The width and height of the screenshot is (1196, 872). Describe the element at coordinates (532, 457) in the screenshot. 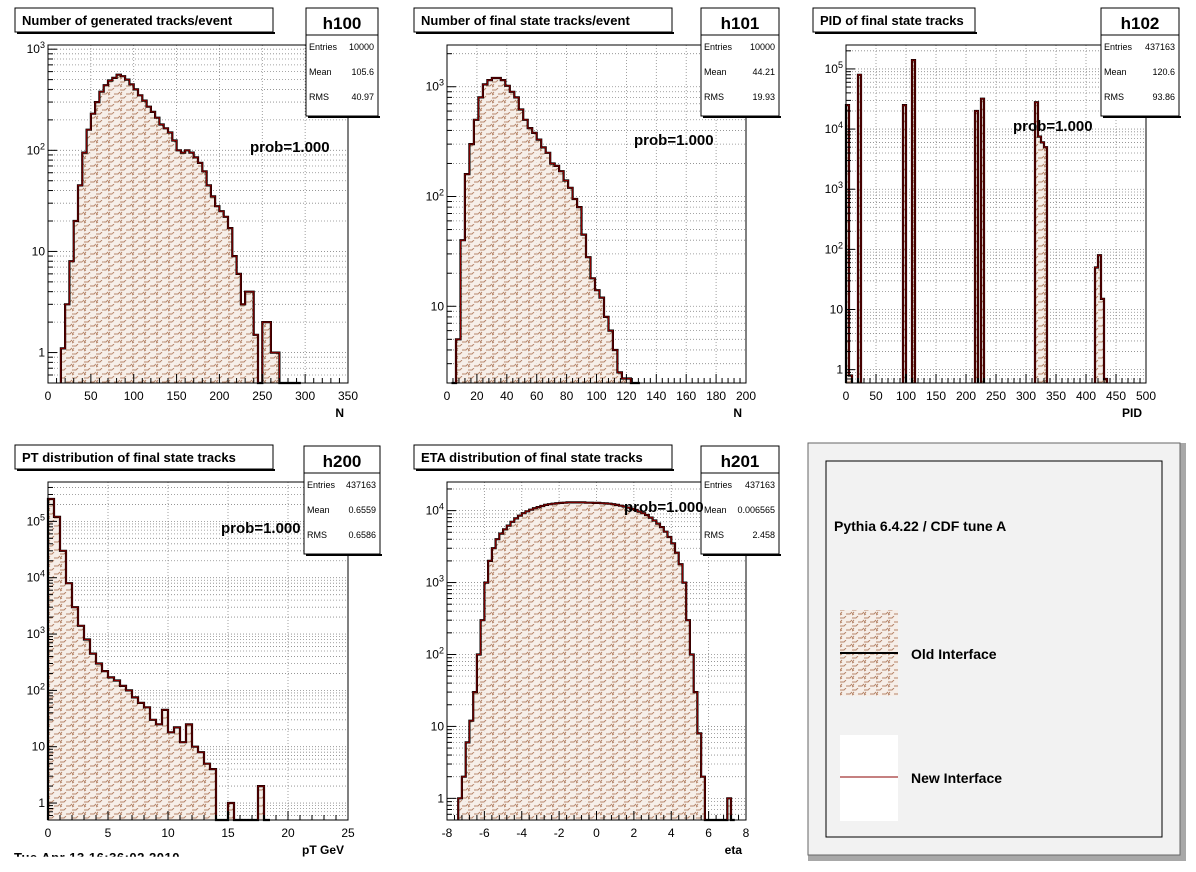

I see `chart-title: ETA distribution of final state tracks` at that location.